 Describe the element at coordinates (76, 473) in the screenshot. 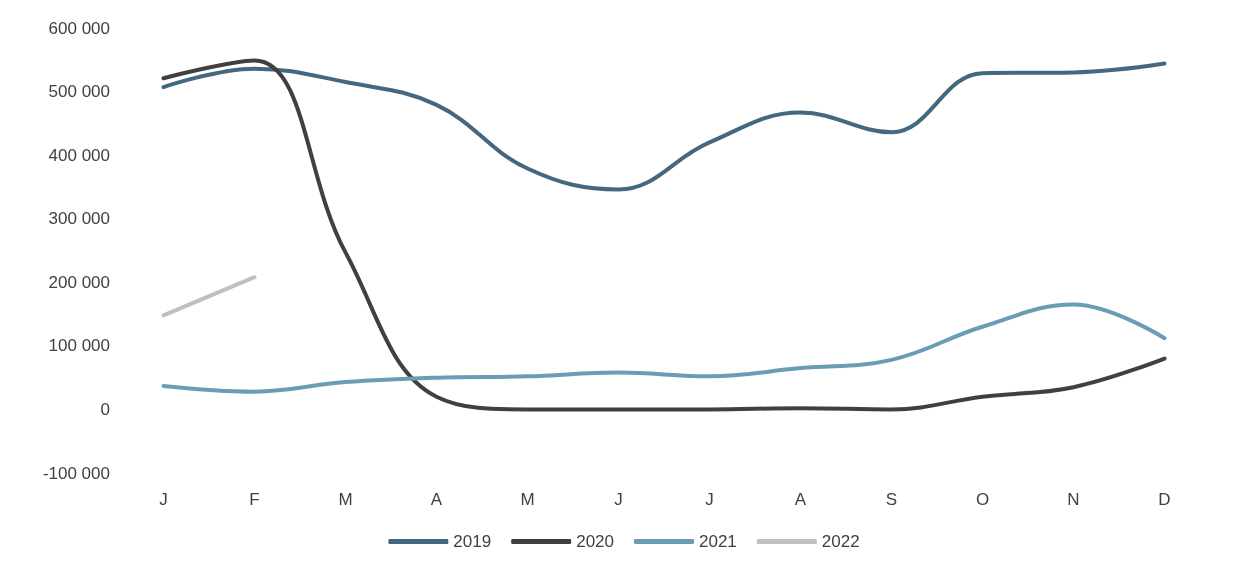

I see `y-tick-label: -100 000` at that location.